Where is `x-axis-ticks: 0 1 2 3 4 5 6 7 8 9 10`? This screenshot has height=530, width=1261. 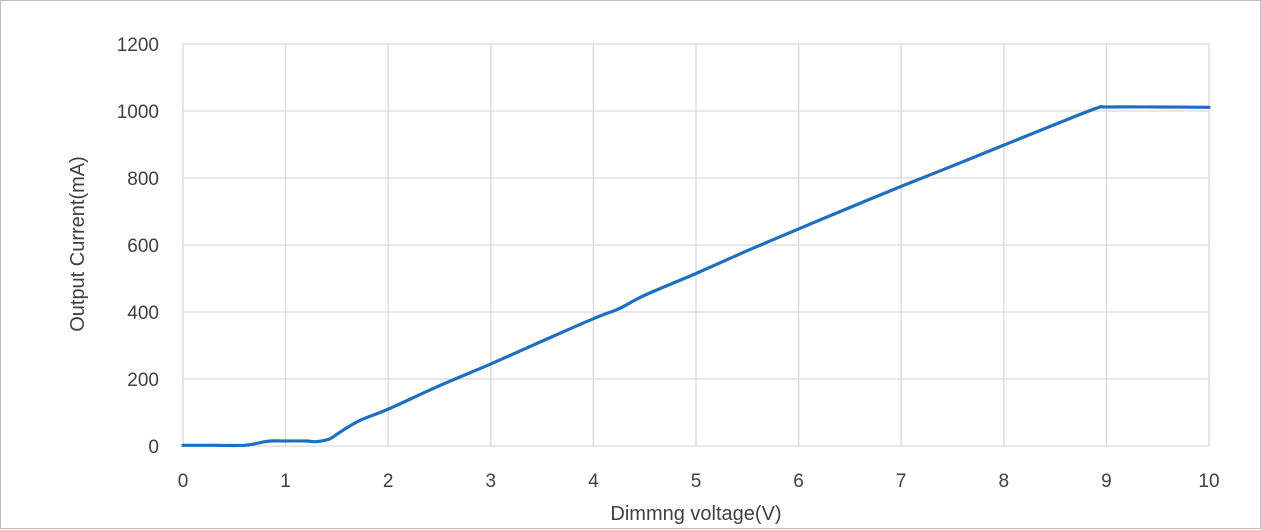 x-axis-ticks: 0 1 2 3 4 5 6 7 8 9 10 is located at coordinates (699, 481).